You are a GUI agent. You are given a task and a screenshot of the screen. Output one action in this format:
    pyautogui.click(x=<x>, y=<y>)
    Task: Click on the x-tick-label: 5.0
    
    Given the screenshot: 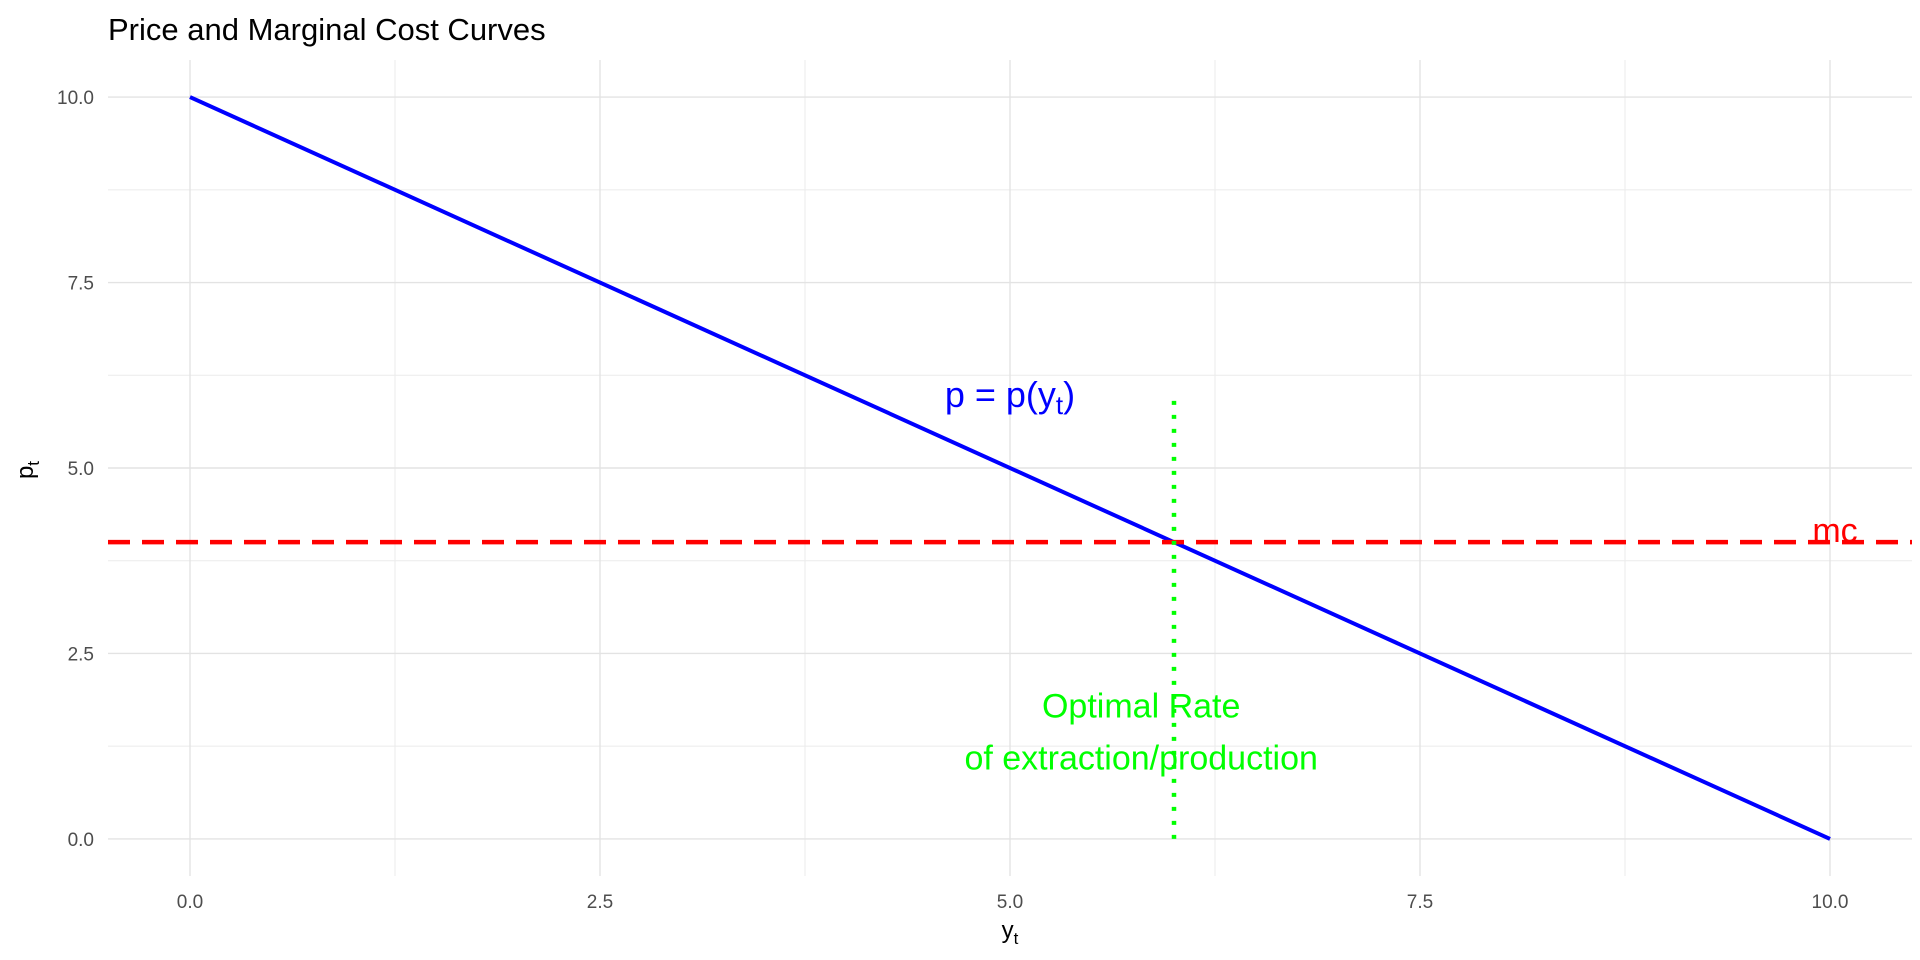 What is the action you would take?
    pyautogui.click(x=1010, y=902)
    